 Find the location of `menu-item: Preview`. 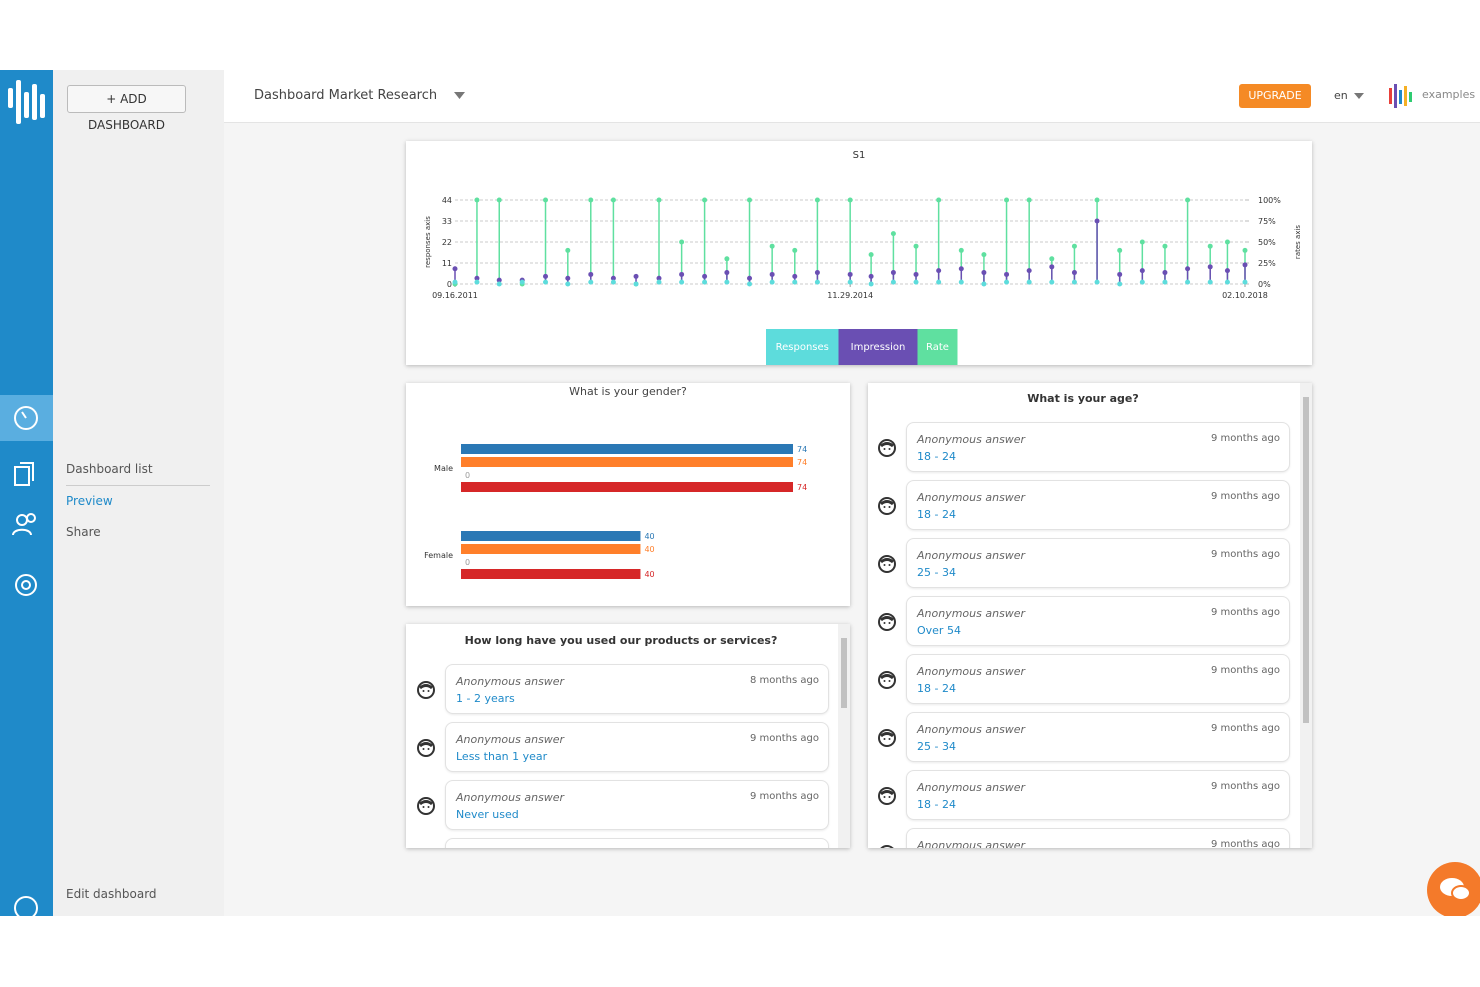

menu-item: Preview is located at coordinates (89, 501).